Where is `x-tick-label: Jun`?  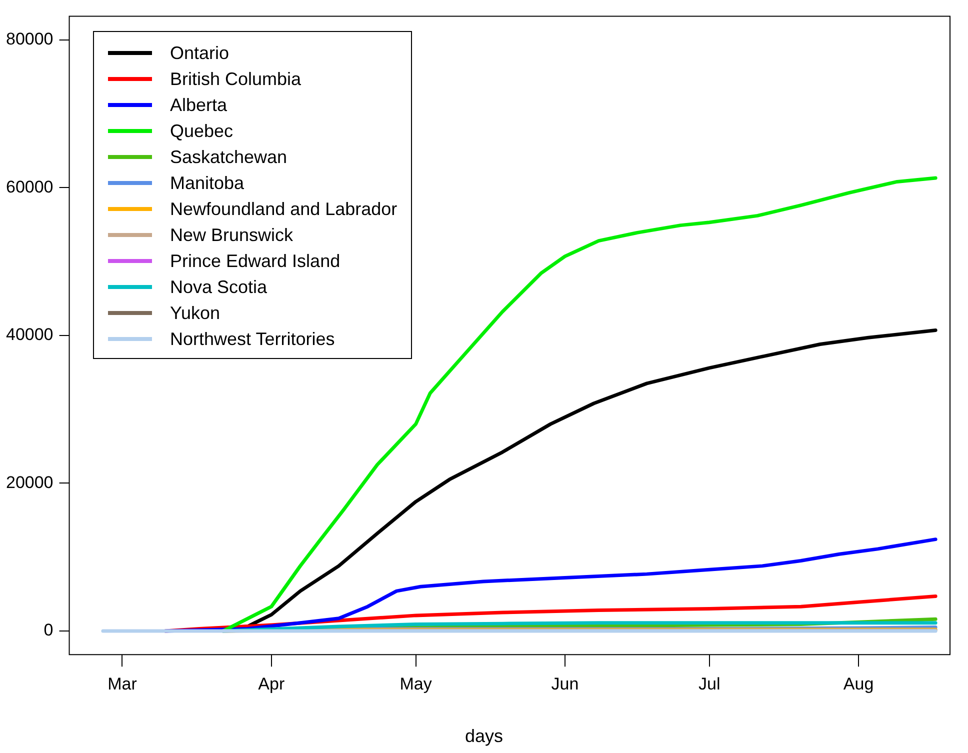
x-tick-label: Jun is located at coordinates (565, 684).